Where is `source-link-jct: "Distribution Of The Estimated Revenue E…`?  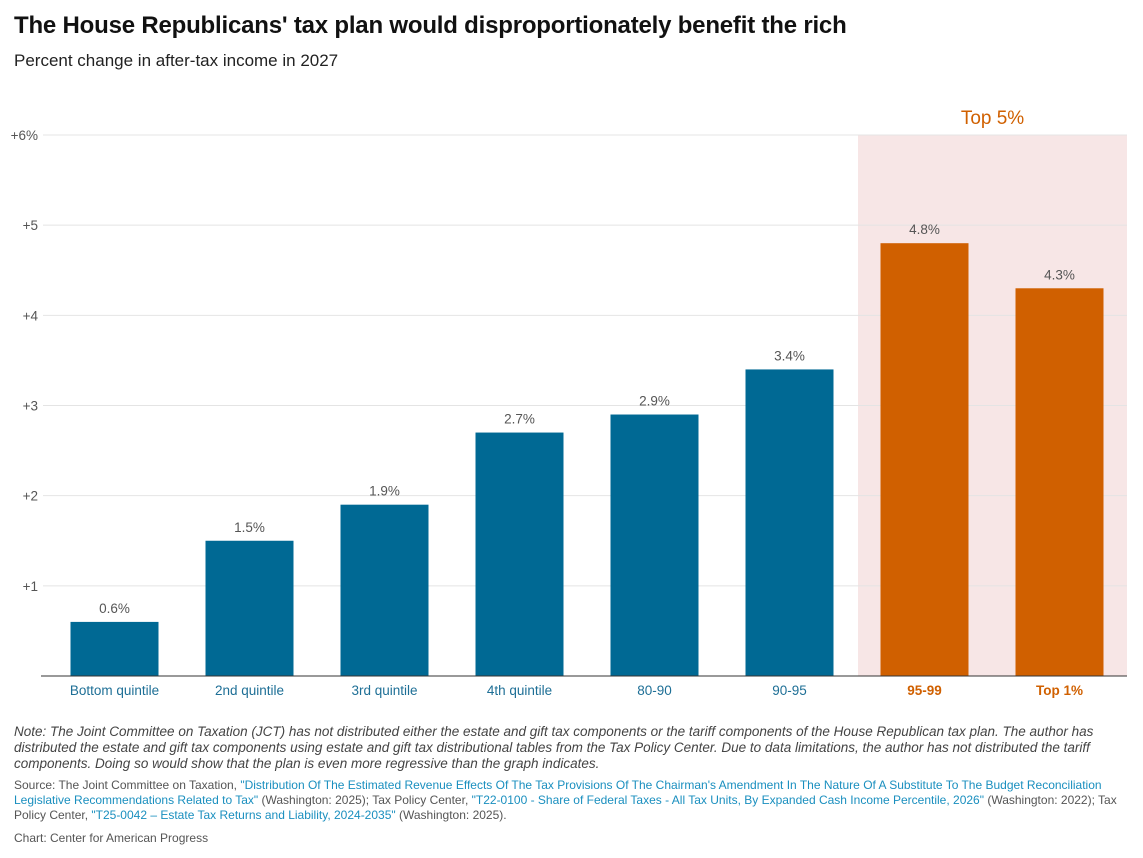 source-link-jct: "Distribution Of The Estimated Revenue E… is located at coordinates (558, 792).